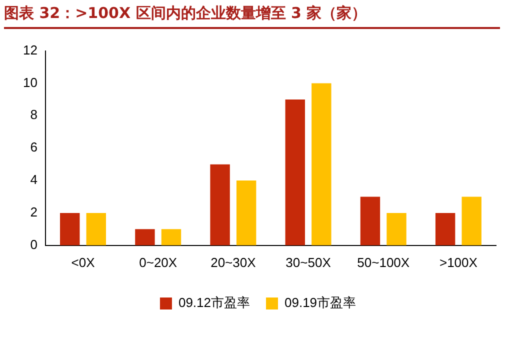 This screenshot has height=360, width=506. Describe the element at coordinates (30, 50) in the screenshot. I see `y-tick-label: 12` at that location.